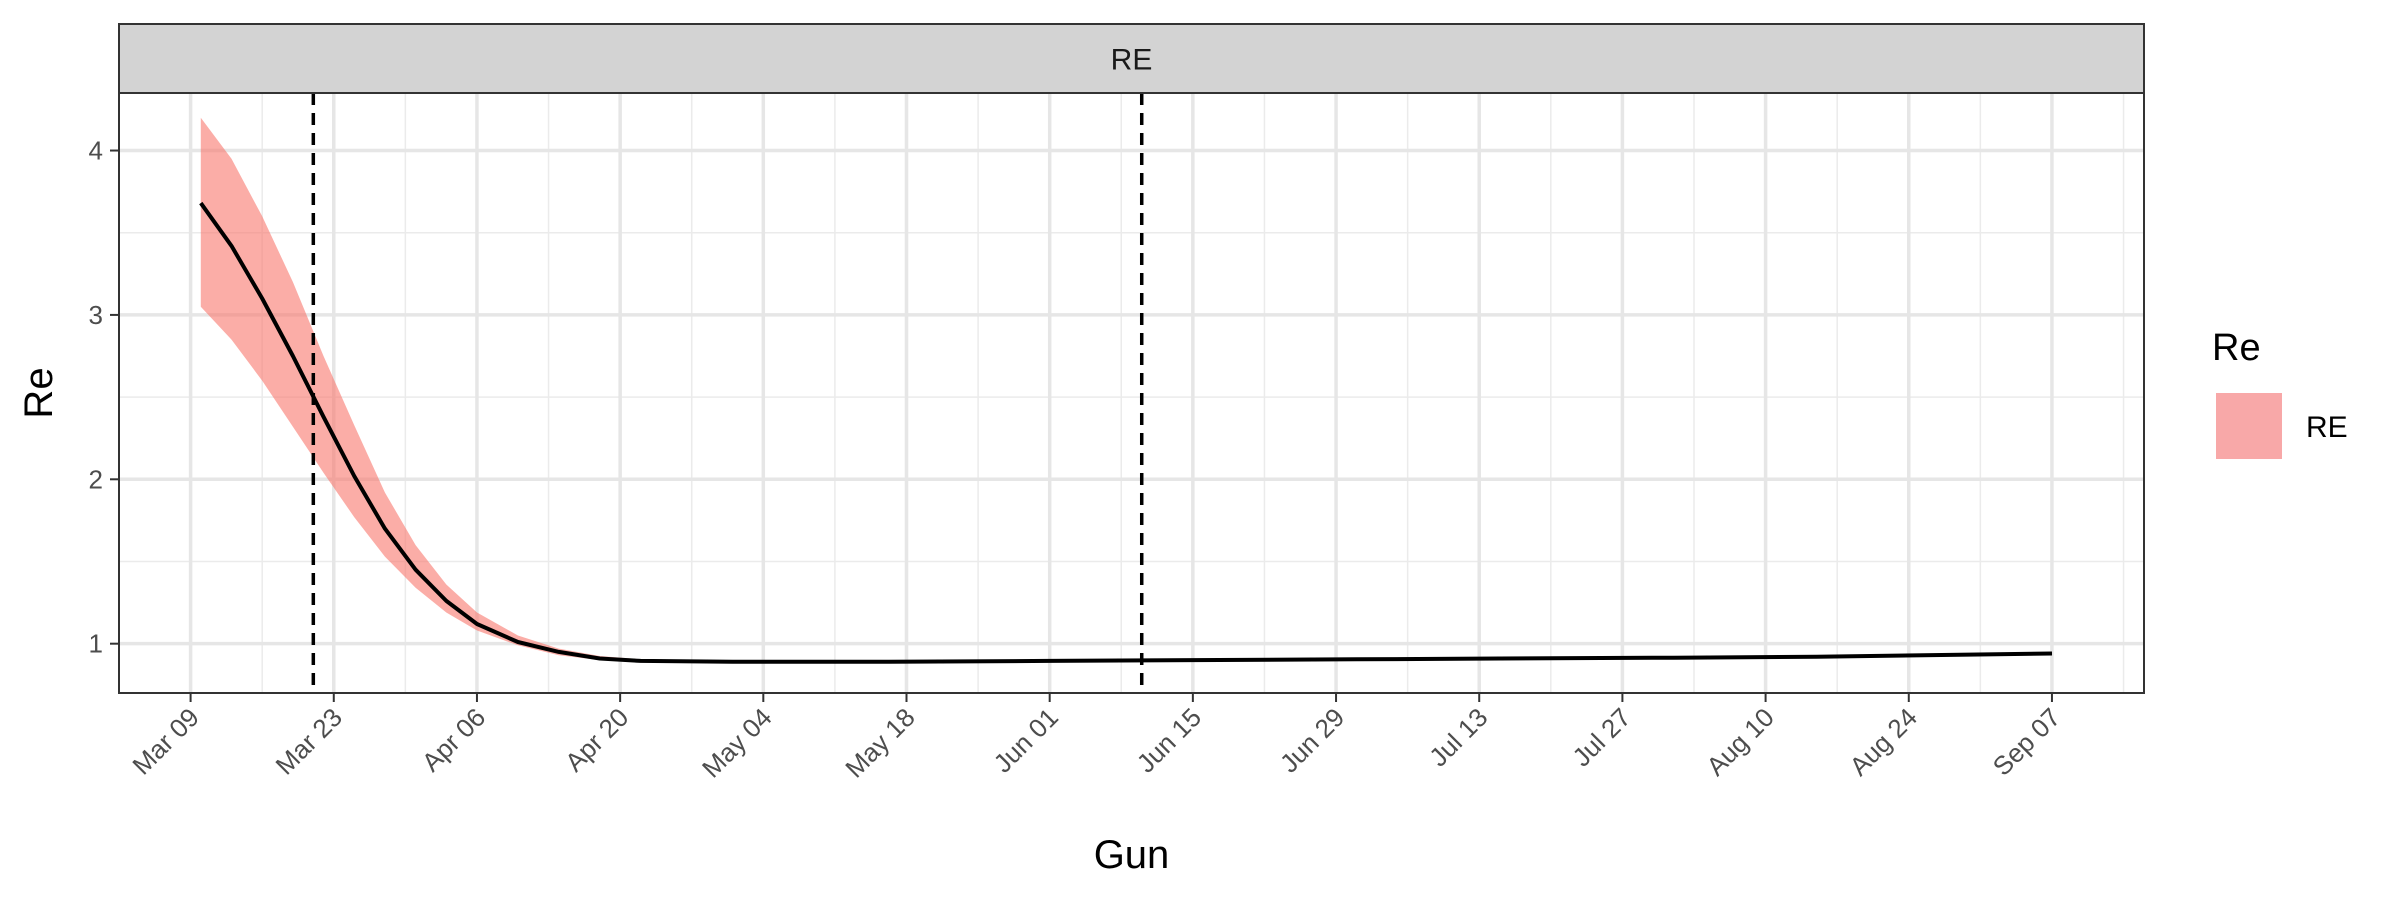 The width and height of the screenshot is (2400, 900). What do you see at coordinates (165, 741) in the screenshot?
I see `x-tick-label: Mar 09` at bounding box center [165, 741].